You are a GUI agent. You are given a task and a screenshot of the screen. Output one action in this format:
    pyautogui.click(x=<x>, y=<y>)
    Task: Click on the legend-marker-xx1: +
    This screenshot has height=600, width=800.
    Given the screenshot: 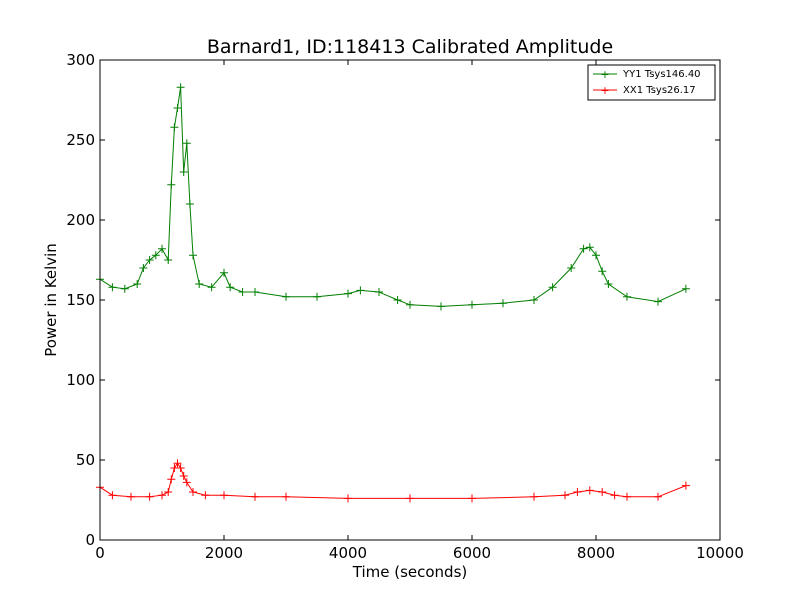 What is the action you would take?
    pyautogui.click(x=604, y=90)
    